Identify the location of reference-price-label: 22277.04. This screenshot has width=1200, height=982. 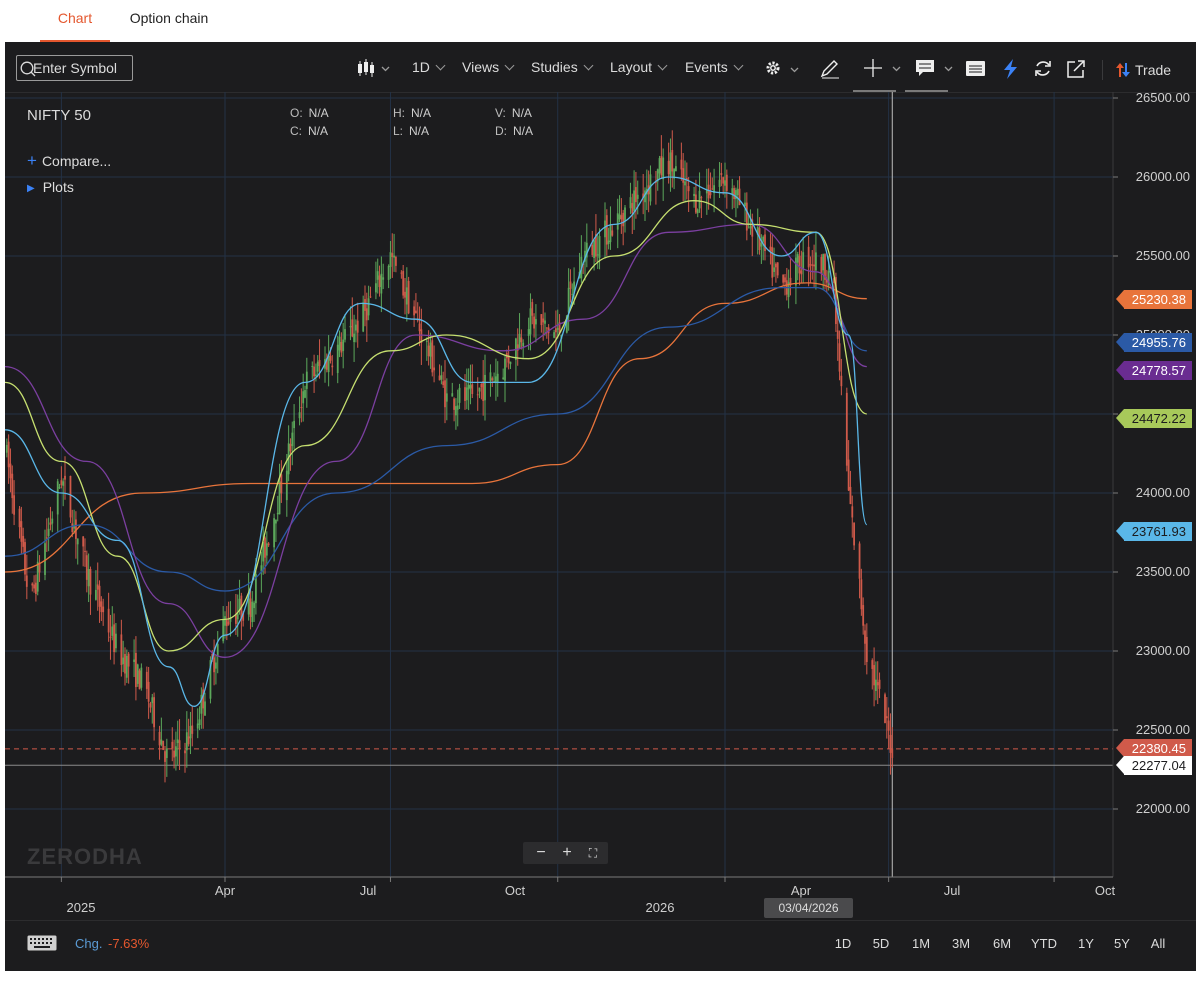
(1154, 765).